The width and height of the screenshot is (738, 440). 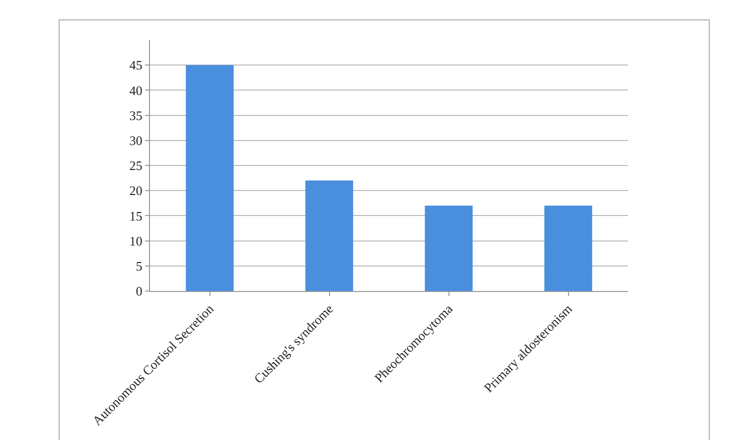 I want to click on y-tick-label: 25, so click(x=135, y=166).